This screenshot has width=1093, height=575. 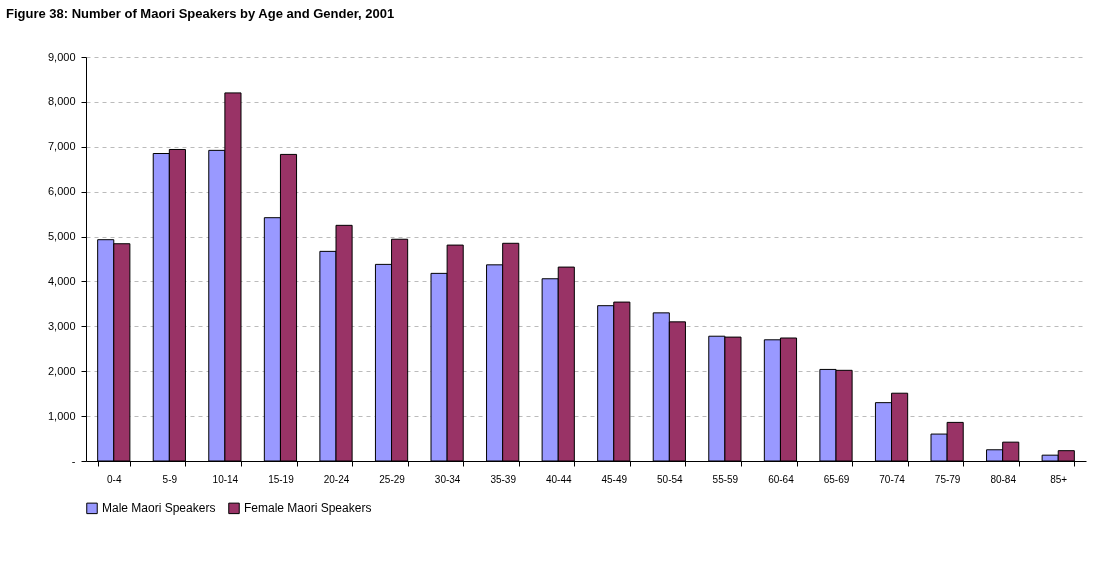 I want to click on x-tick-label: 85+, so click(x=1059, y=479).